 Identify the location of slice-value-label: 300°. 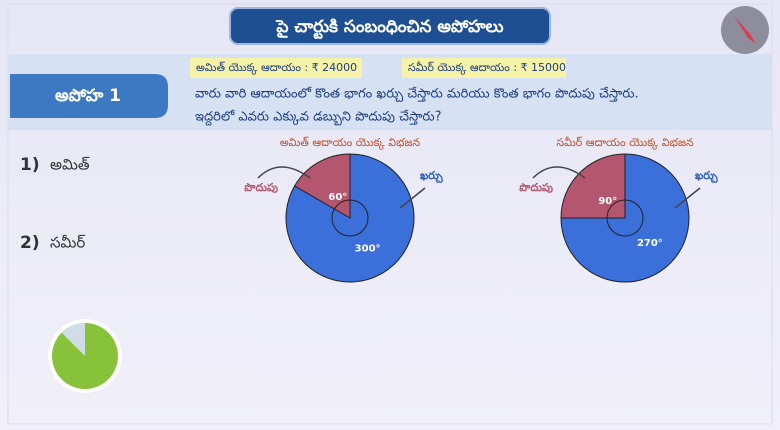
(368, 248).